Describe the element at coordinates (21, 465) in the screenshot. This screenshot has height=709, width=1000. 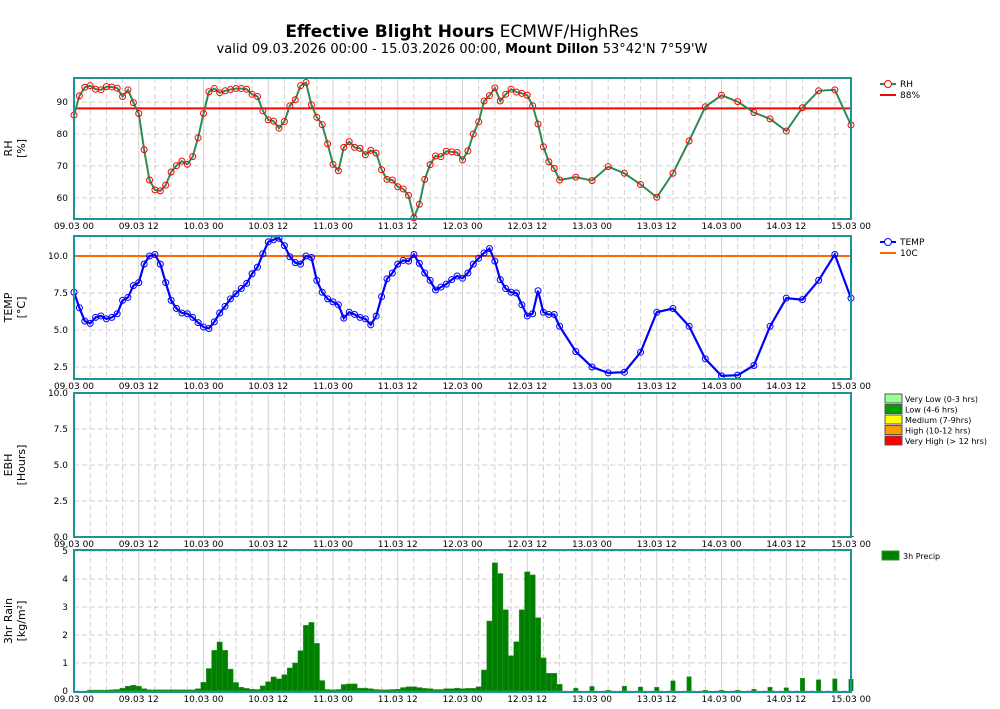
I see `y-axis-unit: [Hours]` at that location.